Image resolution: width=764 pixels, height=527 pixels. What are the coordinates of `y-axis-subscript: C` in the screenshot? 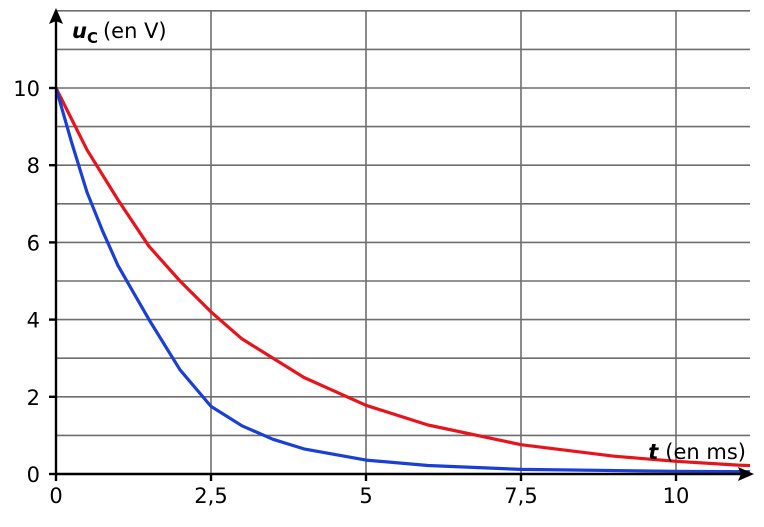 It's located at (92, 38).